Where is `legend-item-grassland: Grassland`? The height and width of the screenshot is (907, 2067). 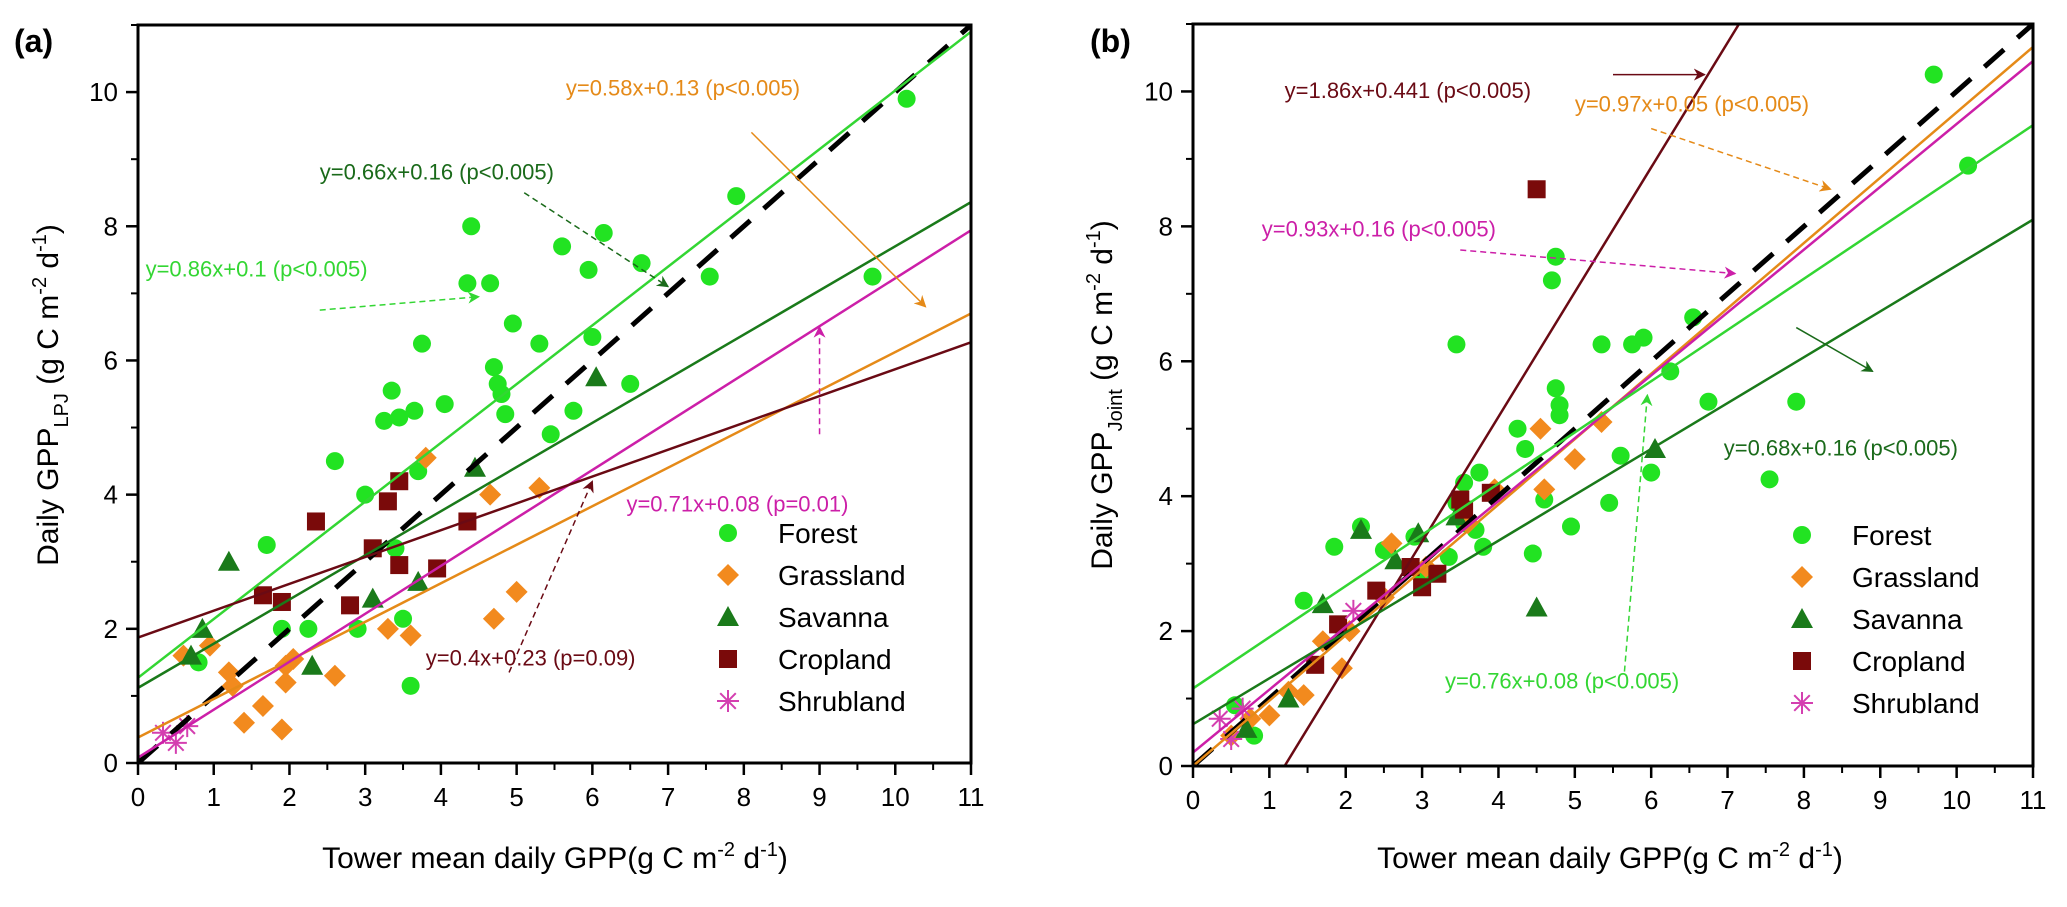
legend-item-grassland: Grassland is located at coordinates (811, 575).